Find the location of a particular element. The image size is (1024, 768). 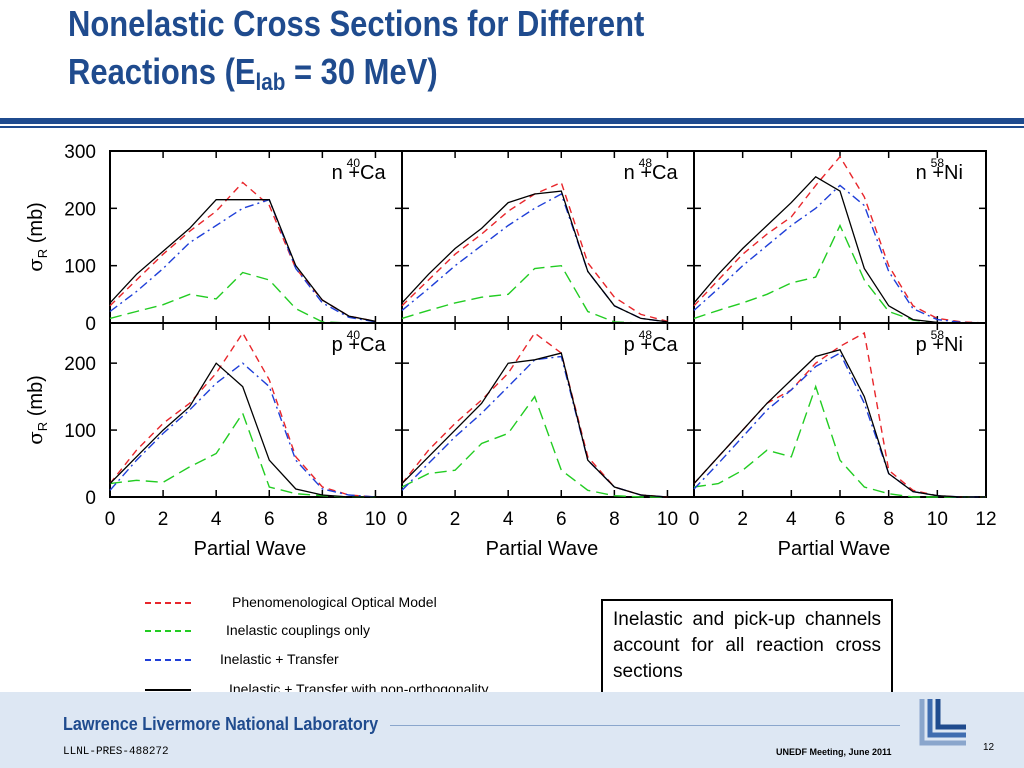

footer-rule is located at coordinates (645, 725).